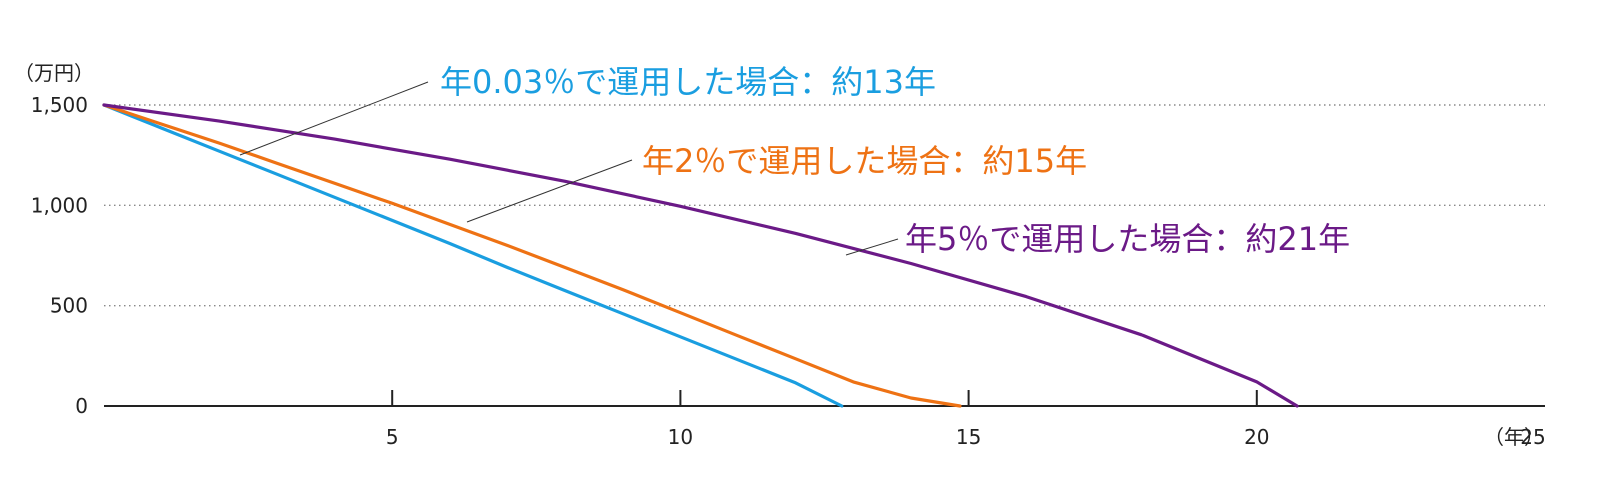  What do you see at coordinates (968, 437) in the screenshot?
I see `x-tick-label: 15` at bounding box center [968, 437].